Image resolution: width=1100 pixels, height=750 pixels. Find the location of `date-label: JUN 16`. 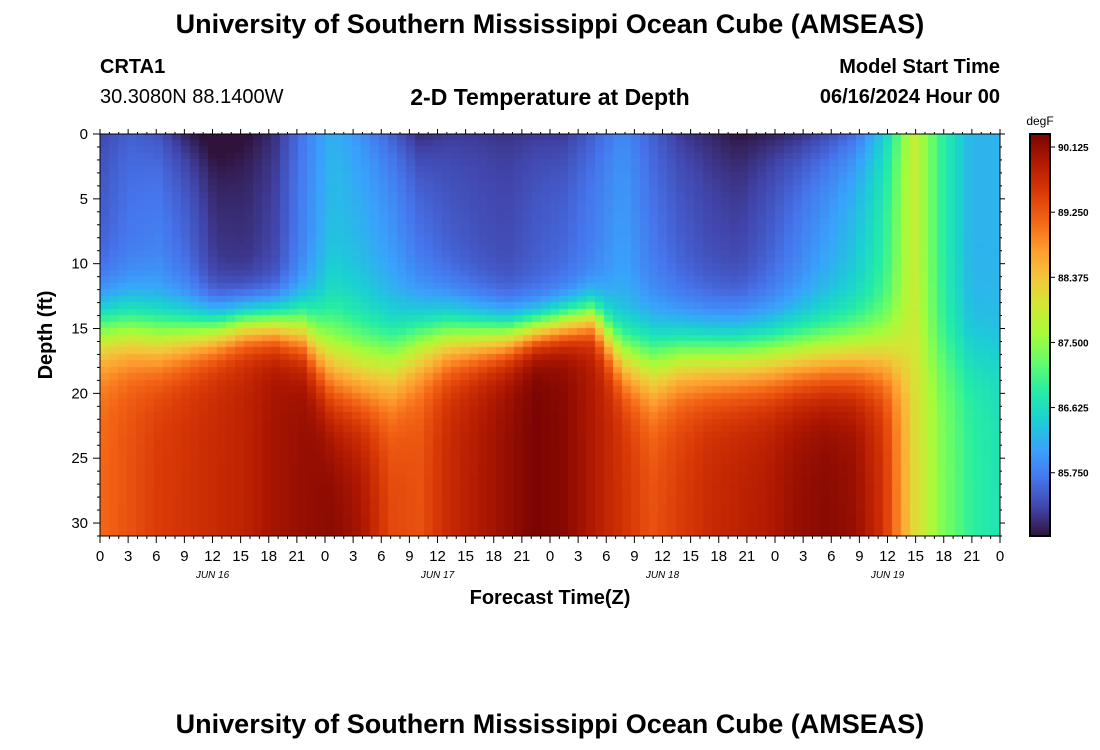

date-label: JUN 16 is located at coordinates (212, 575).